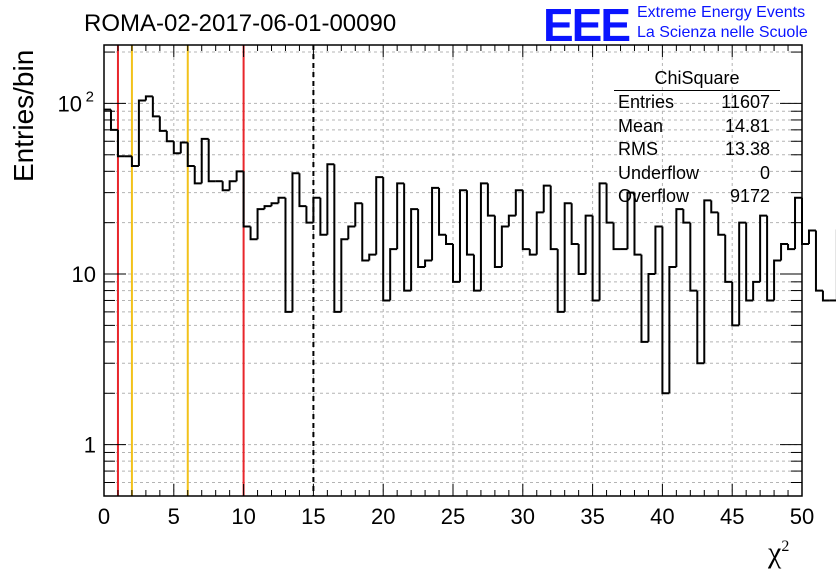 The height and width of the screenshot is (572, 836). What do you see at coordinates (695, 103) in the screenshot?
I see `stats-row-entries: Entries 11607` at bounding box center [695, 103].